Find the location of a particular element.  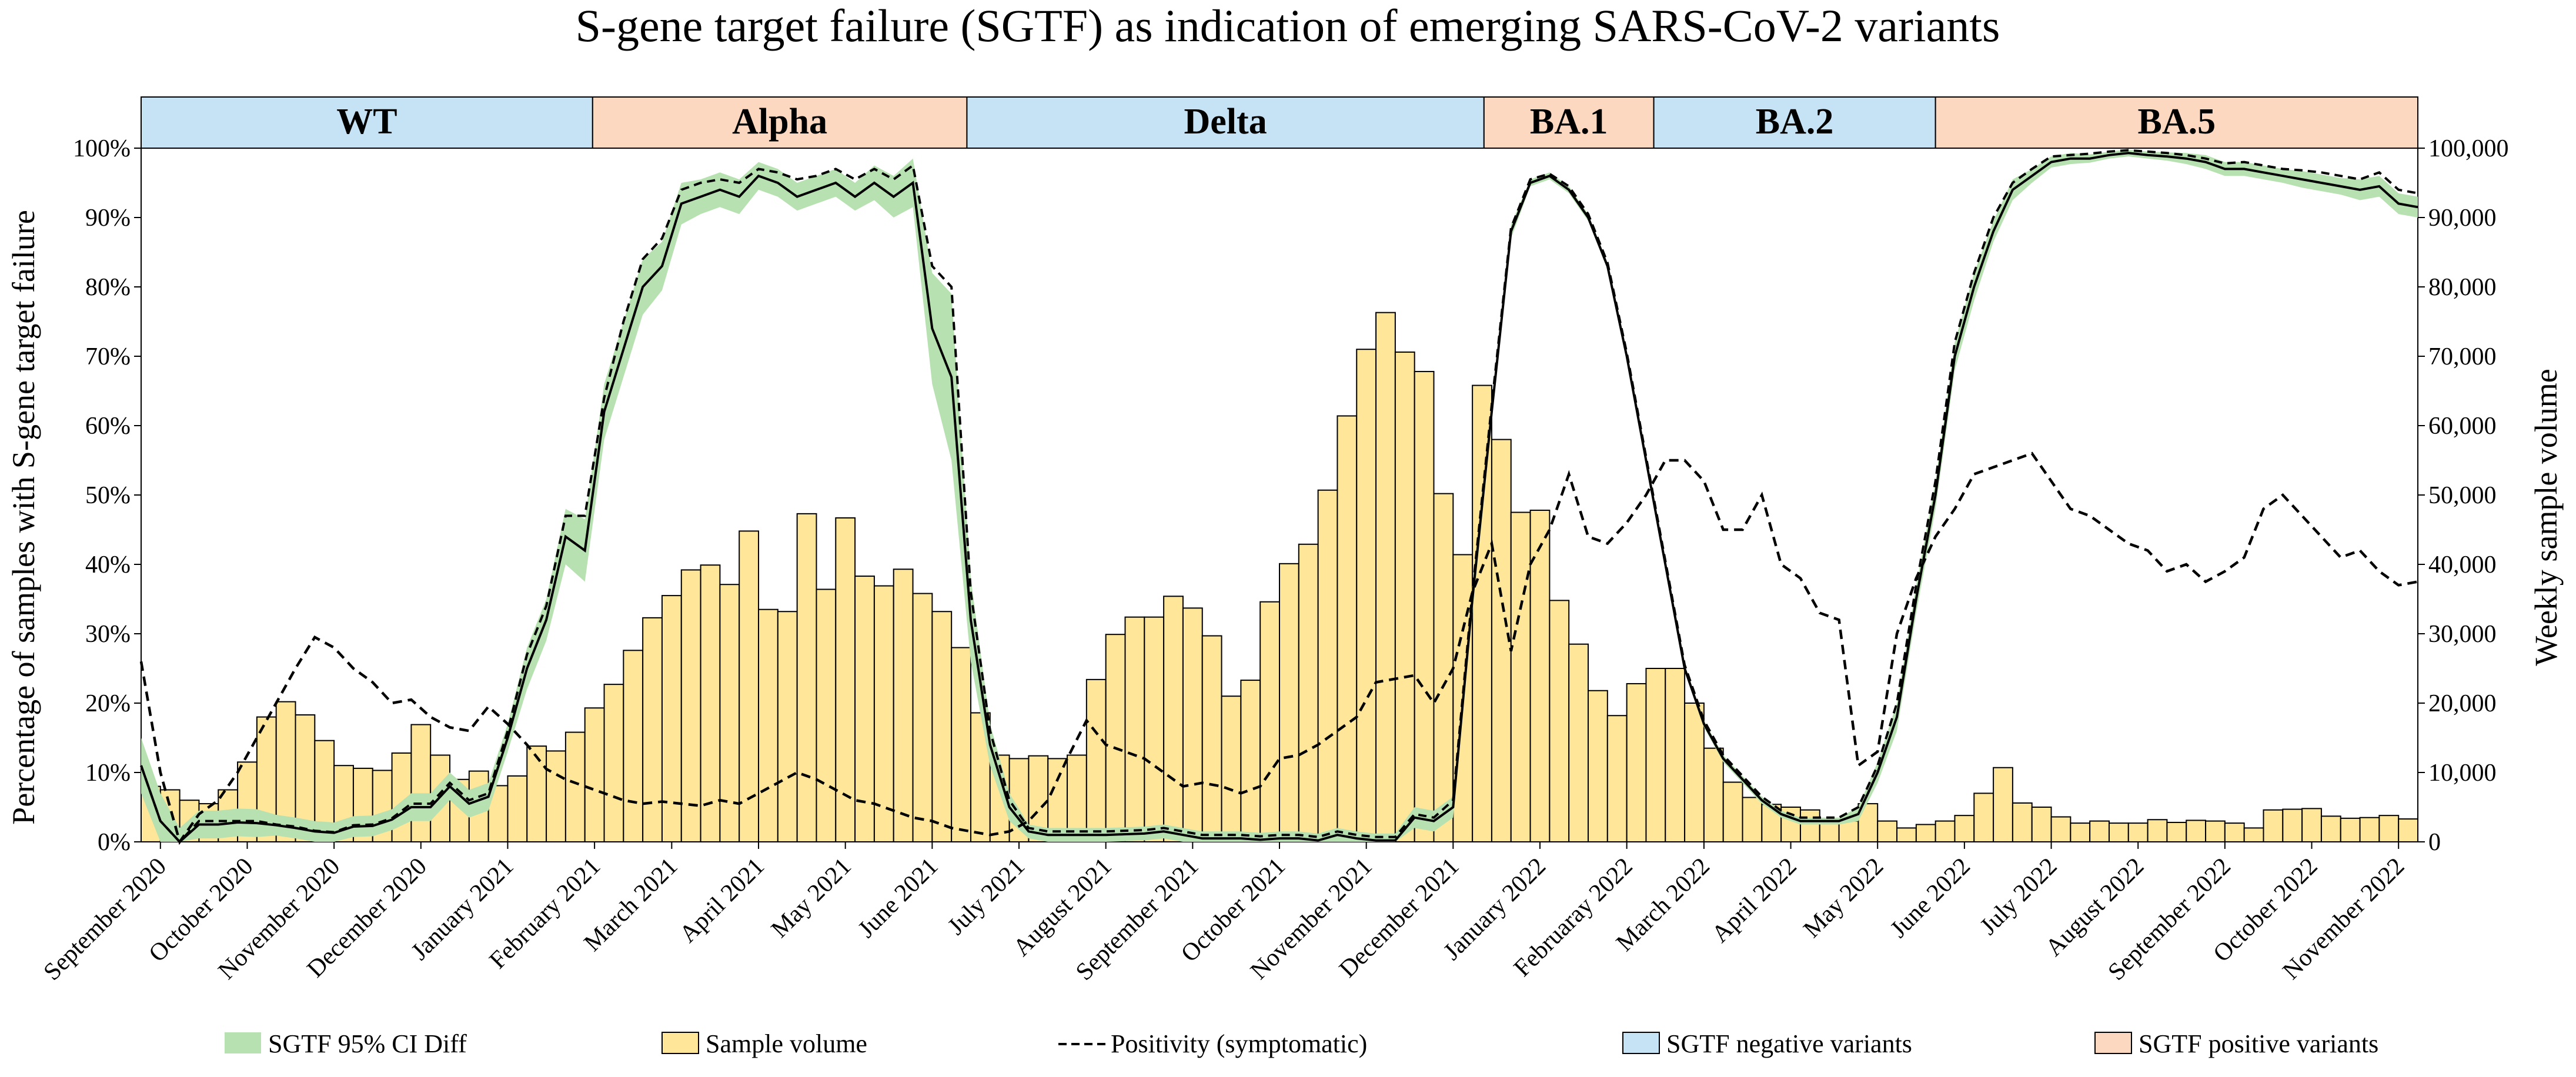

y-left-tick-label: 50% is located at coordinates (108, 495).